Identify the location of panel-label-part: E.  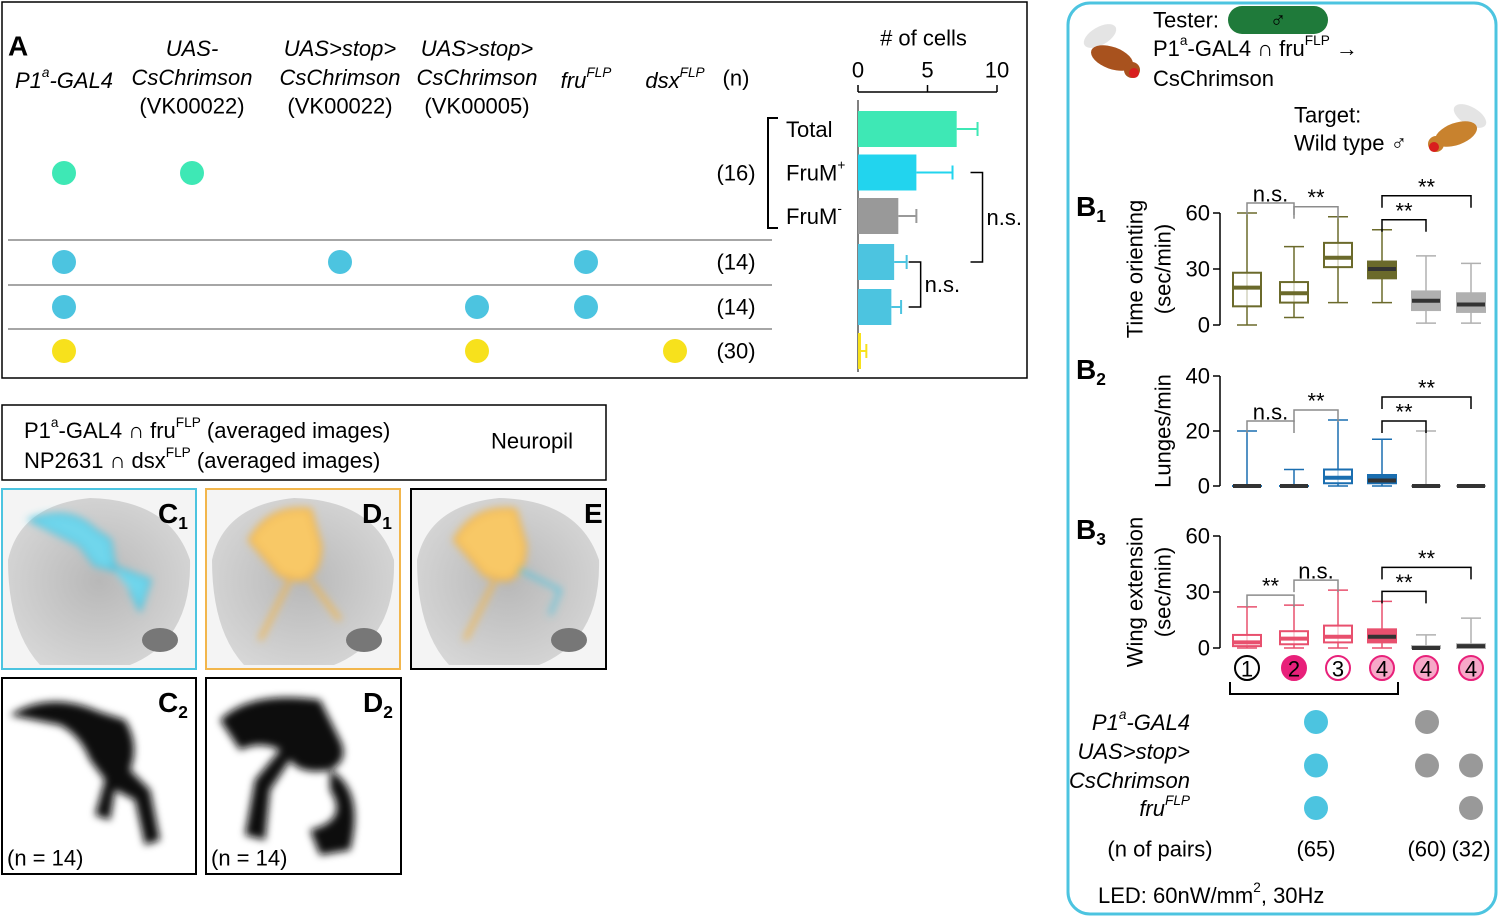
(593, 513).